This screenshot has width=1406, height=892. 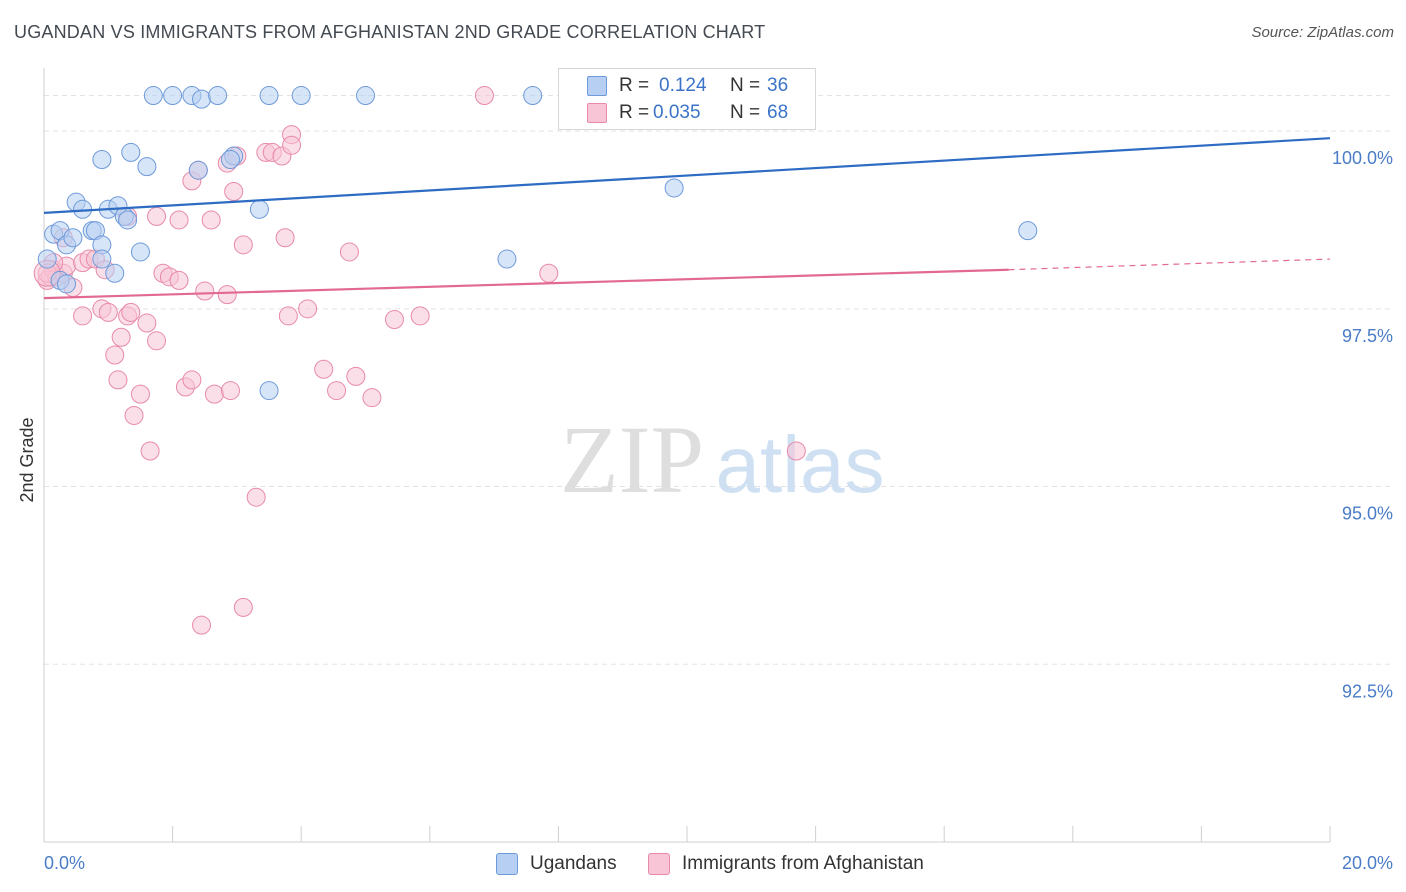 What do you see at coordinates (687, 99) in the screenshot?
I see `legend-box: R = 0.124 N = 36 R = 0.035 N = 68` at bounding box center [687, 99].